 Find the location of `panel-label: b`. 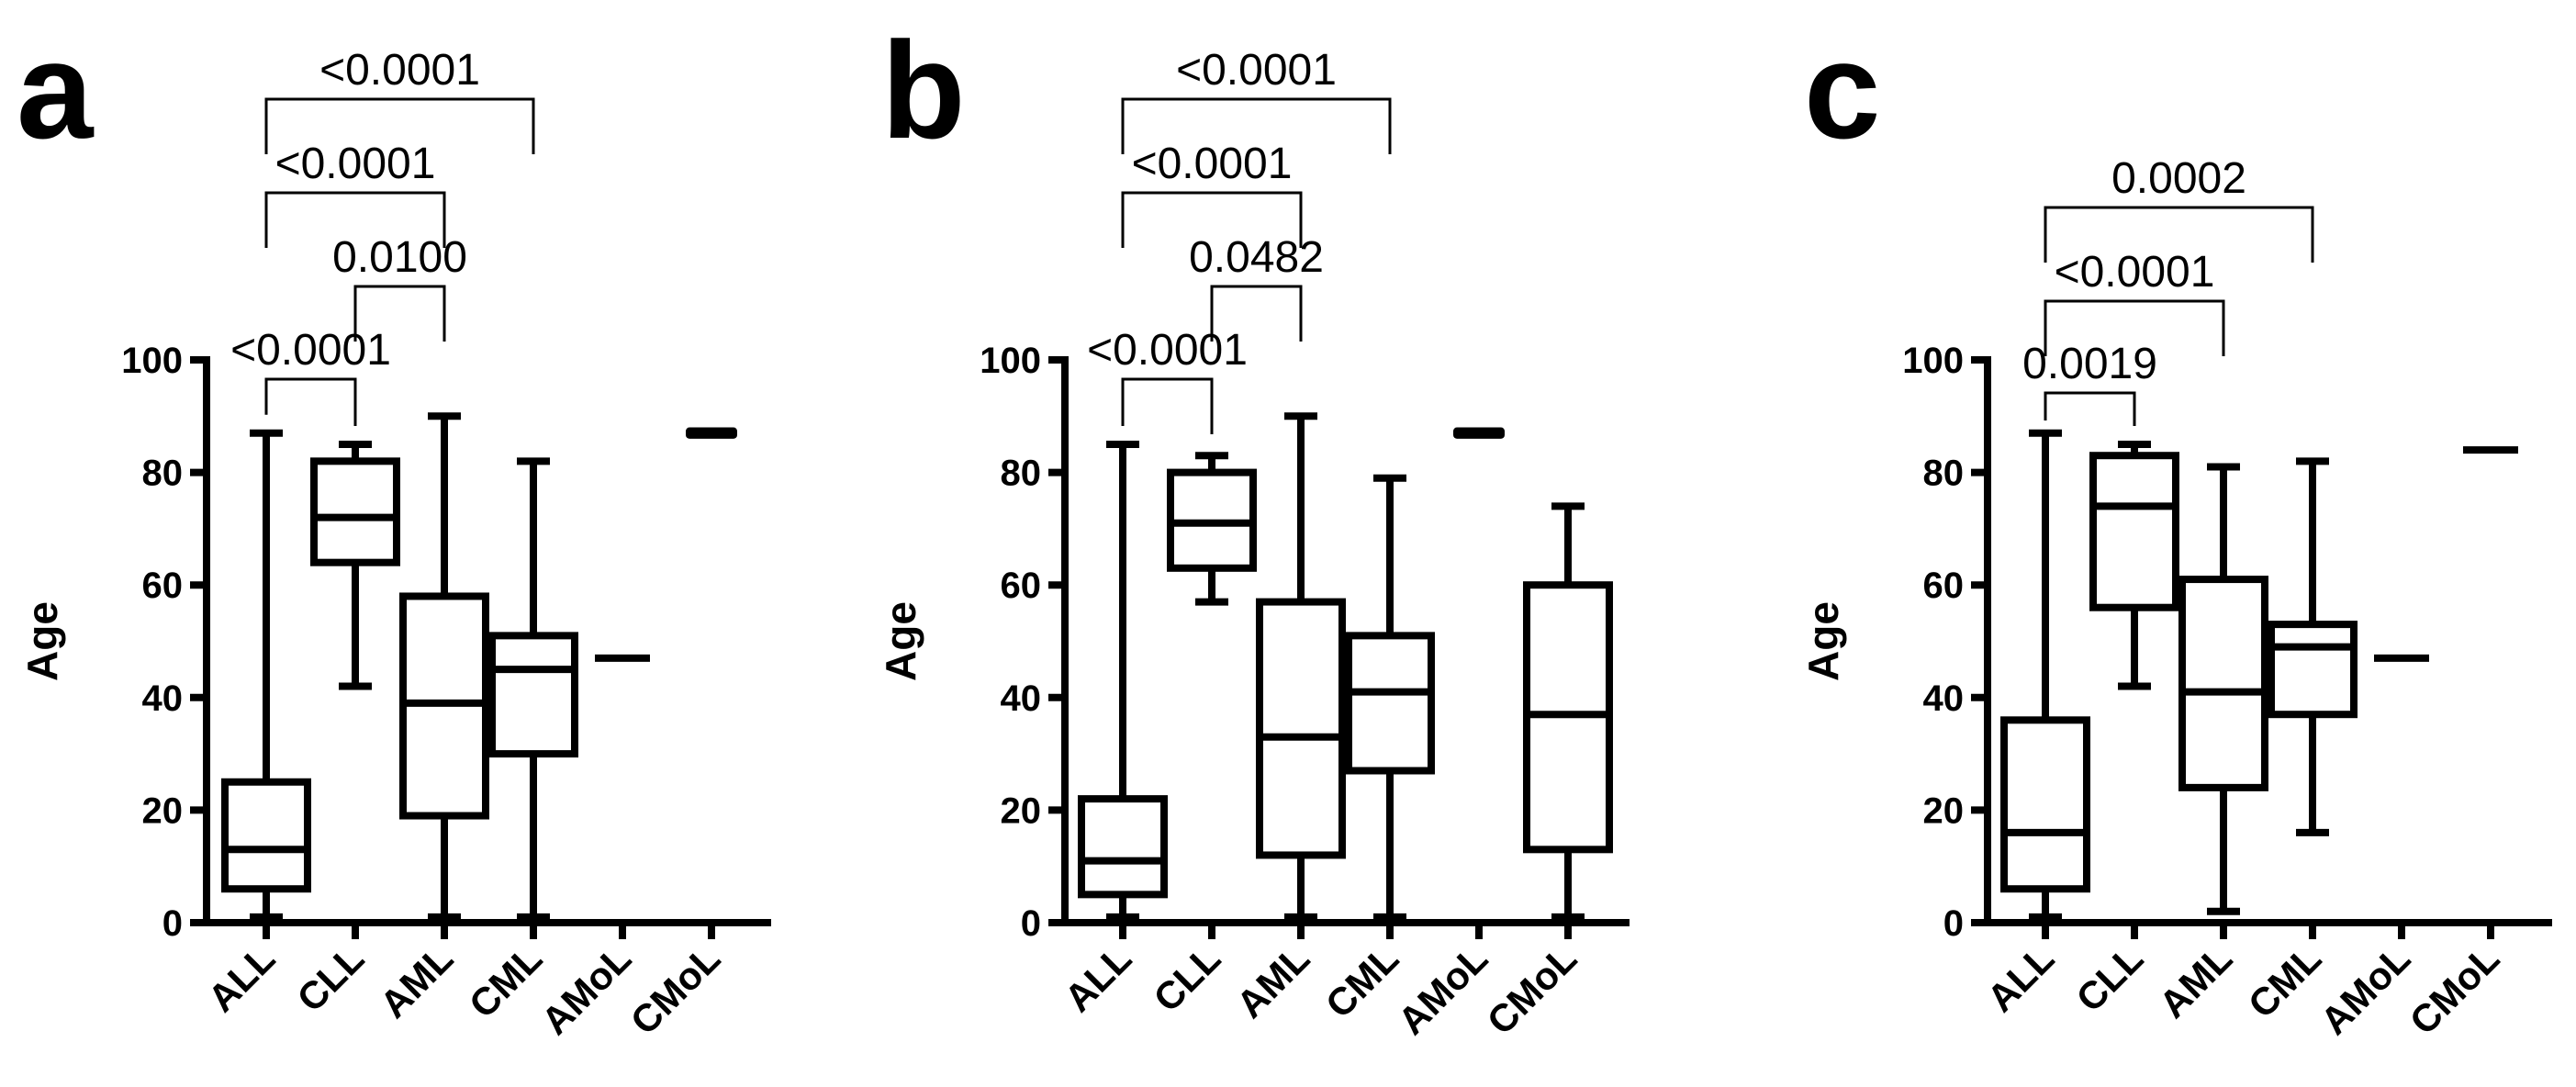

panel-label: b is located at coordinates (923, 90).